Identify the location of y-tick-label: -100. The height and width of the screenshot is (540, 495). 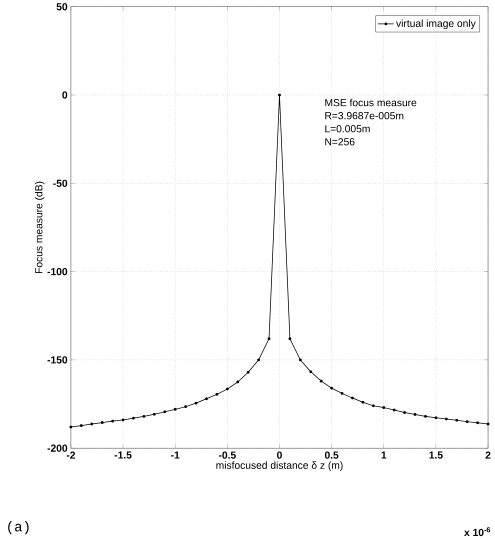
(58, 272).